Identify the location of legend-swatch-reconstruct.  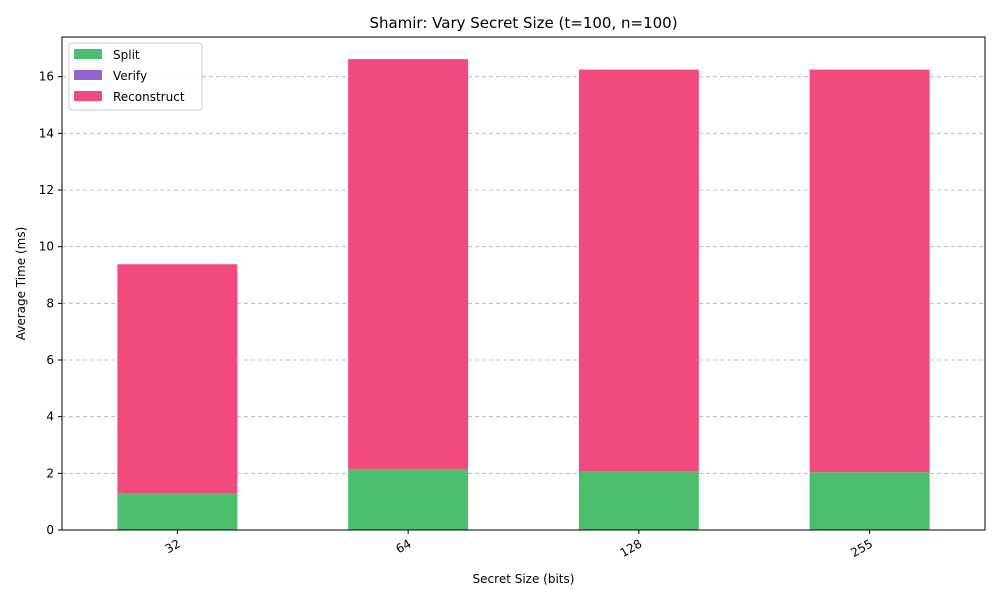
(88, 96).